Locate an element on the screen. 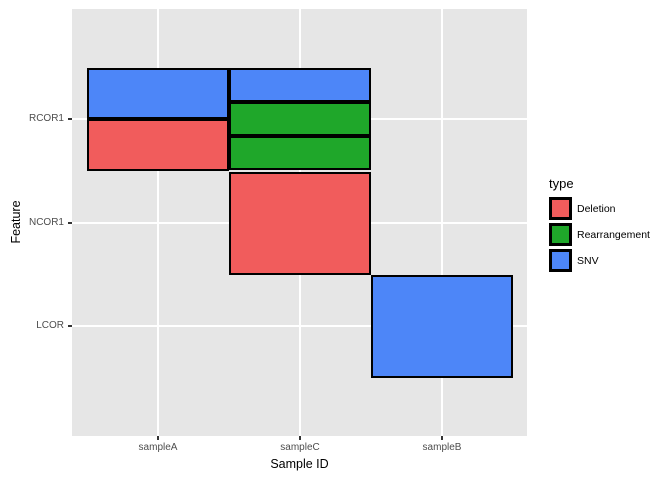 The height and width of the screenshot is (480, 672). legend-item-deletion: Deletion is located at coordinates (599, 208).